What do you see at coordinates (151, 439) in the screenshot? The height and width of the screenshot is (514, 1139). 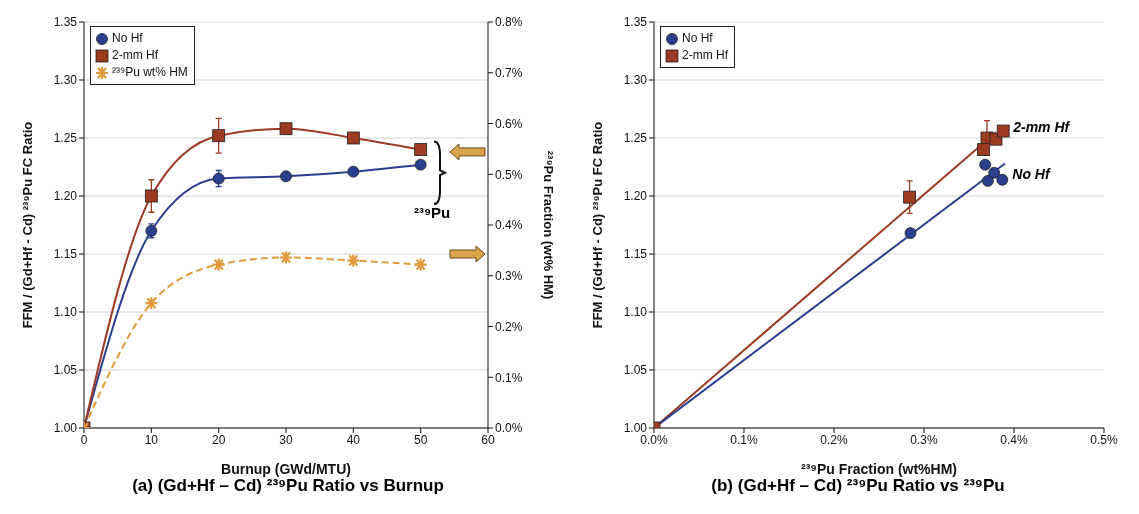 I see `x-tick-label: 10` at bounding box center [151, 439].